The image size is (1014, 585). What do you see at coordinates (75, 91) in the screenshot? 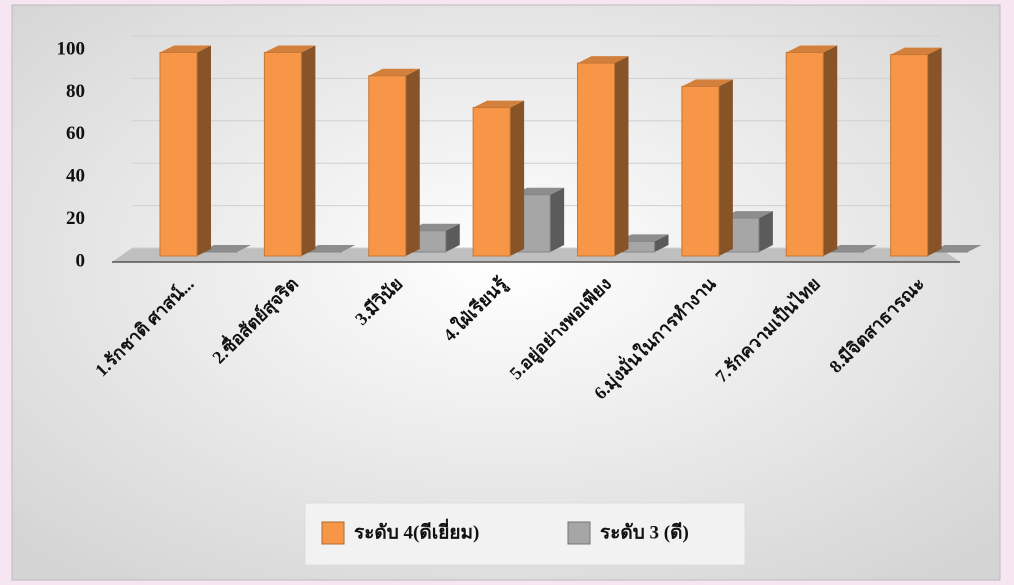
I see `y-tick-label: 80` at bounding box center [75, 91].